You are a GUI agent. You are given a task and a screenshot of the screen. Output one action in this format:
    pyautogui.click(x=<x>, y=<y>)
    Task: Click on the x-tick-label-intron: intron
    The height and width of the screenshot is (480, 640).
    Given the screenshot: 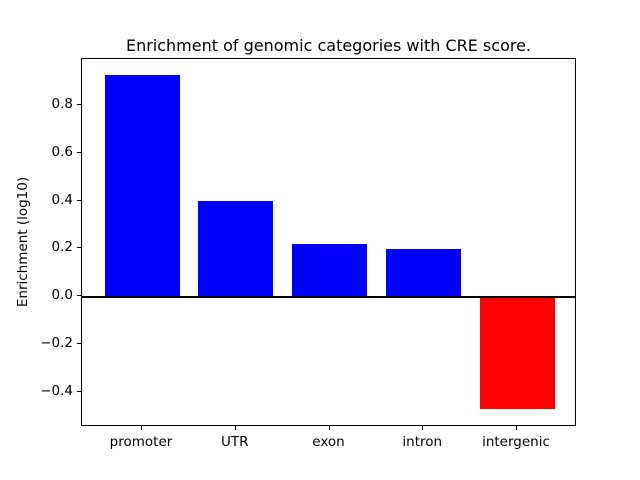 What is the action you would take?
    pyautogui.click(x=422, y=442)
    